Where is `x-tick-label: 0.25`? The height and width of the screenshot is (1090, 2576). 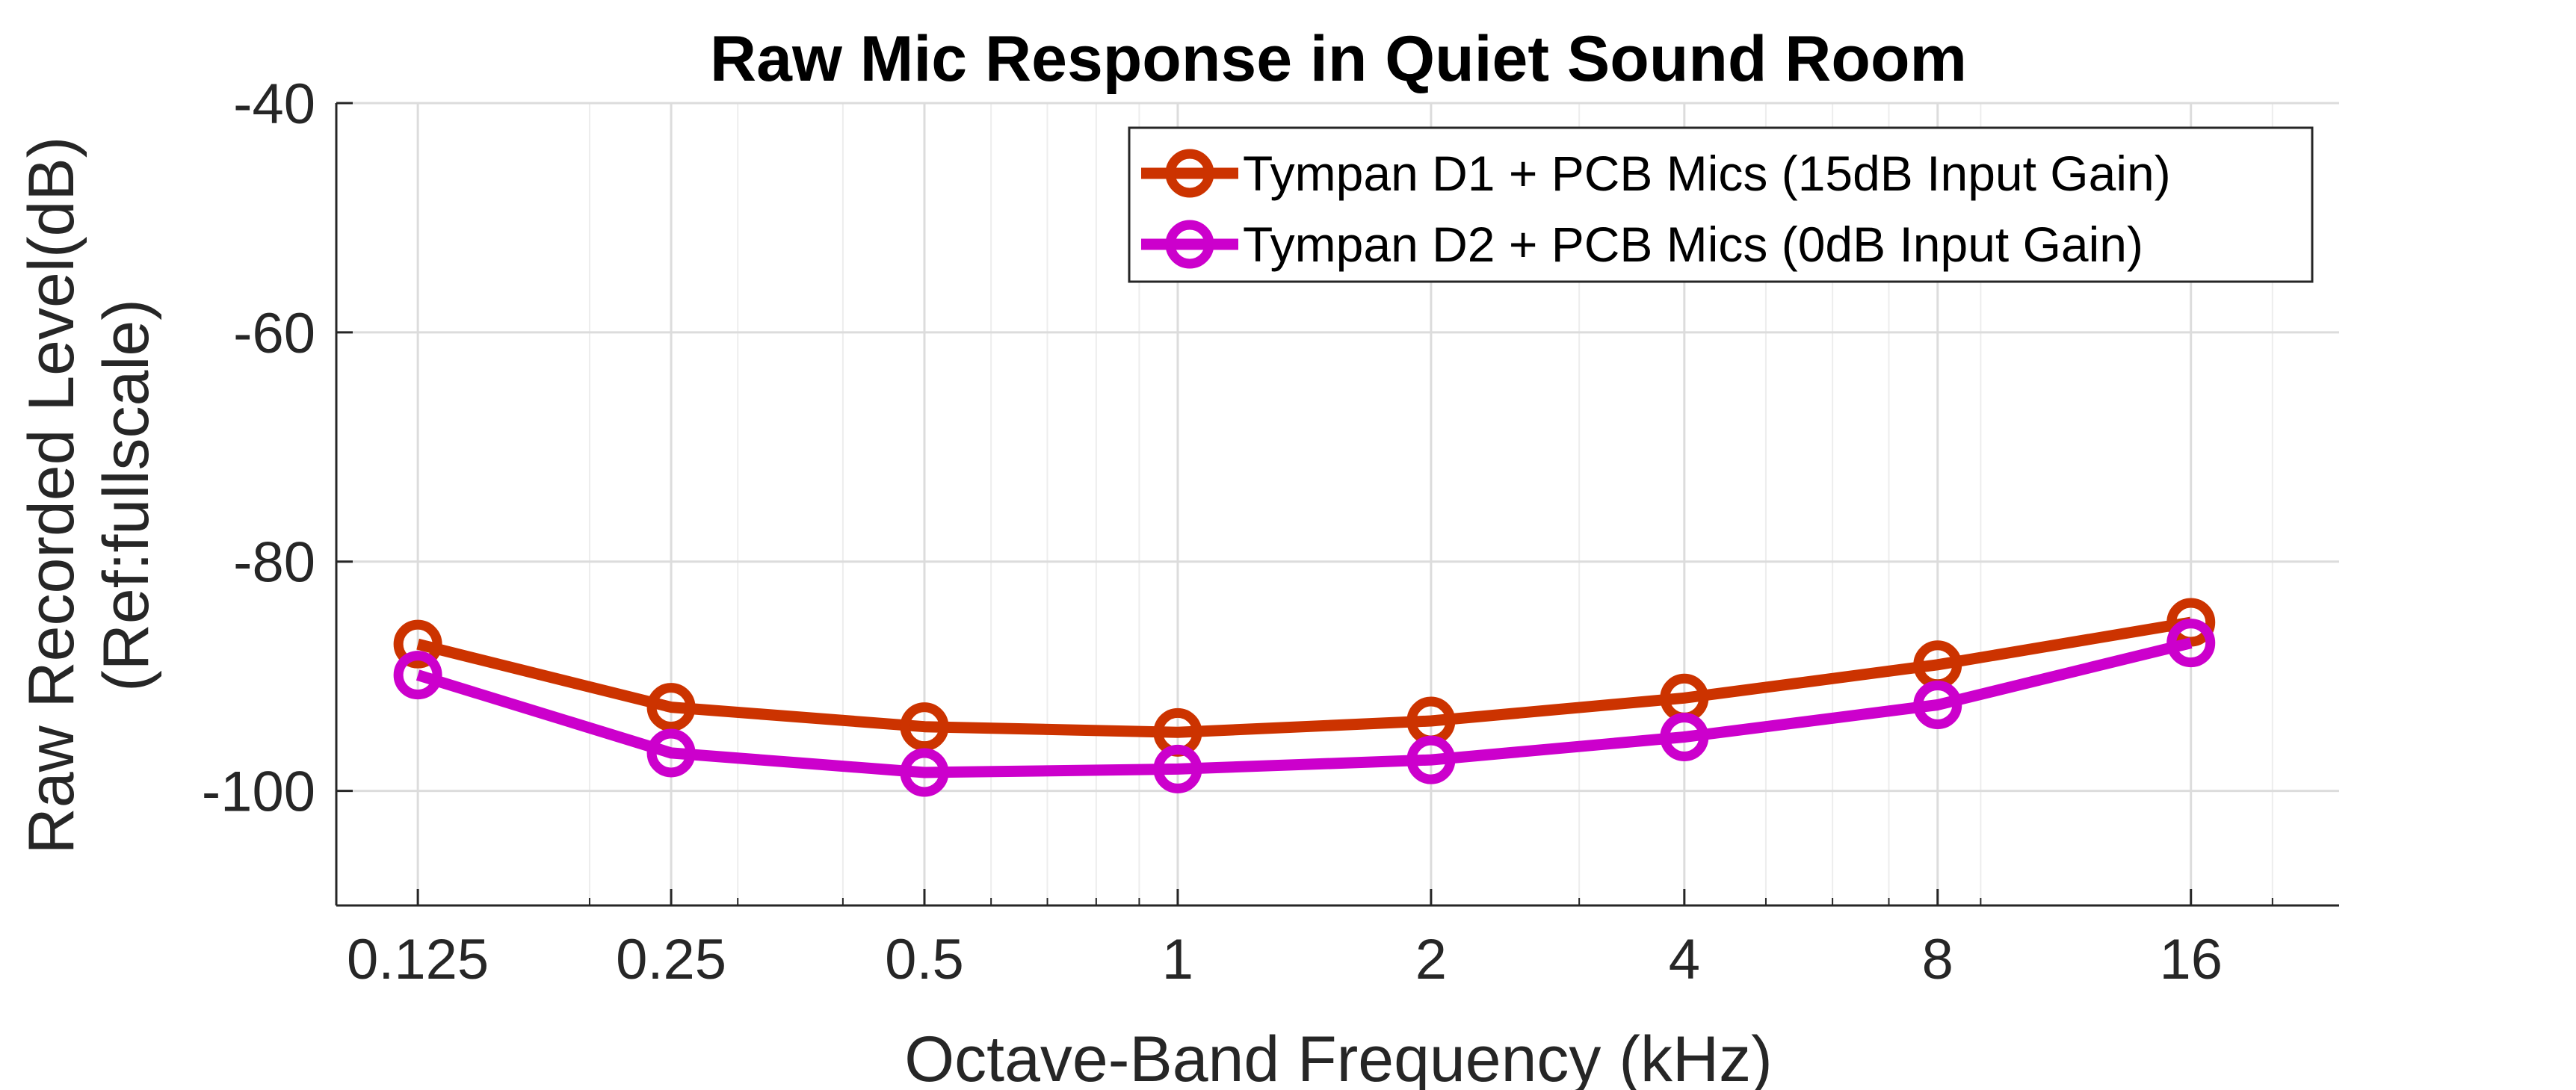 x-tick-label: 0.25 is located at coordinates (671, 959).